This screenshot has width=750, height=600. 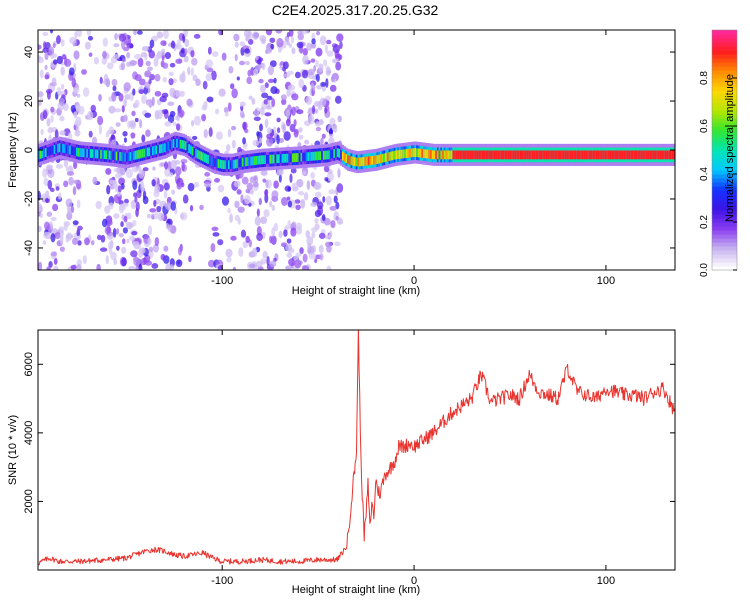 What do you see at coordinates (222, 581) in the screenshot?
I see `x-tick-label: -100` at bounding box center [222, 581].